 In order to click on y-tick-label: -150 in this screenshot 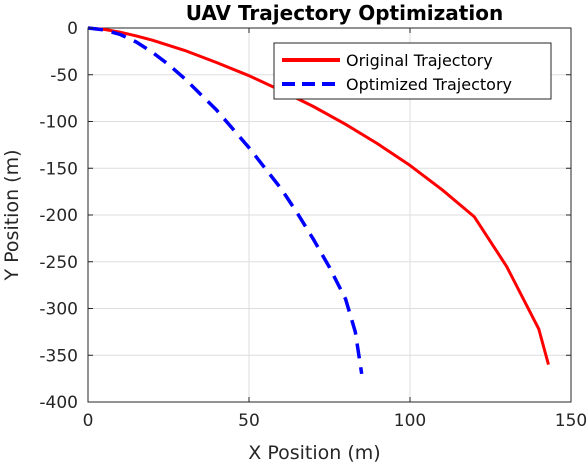, I will do `click(58, 169)`.